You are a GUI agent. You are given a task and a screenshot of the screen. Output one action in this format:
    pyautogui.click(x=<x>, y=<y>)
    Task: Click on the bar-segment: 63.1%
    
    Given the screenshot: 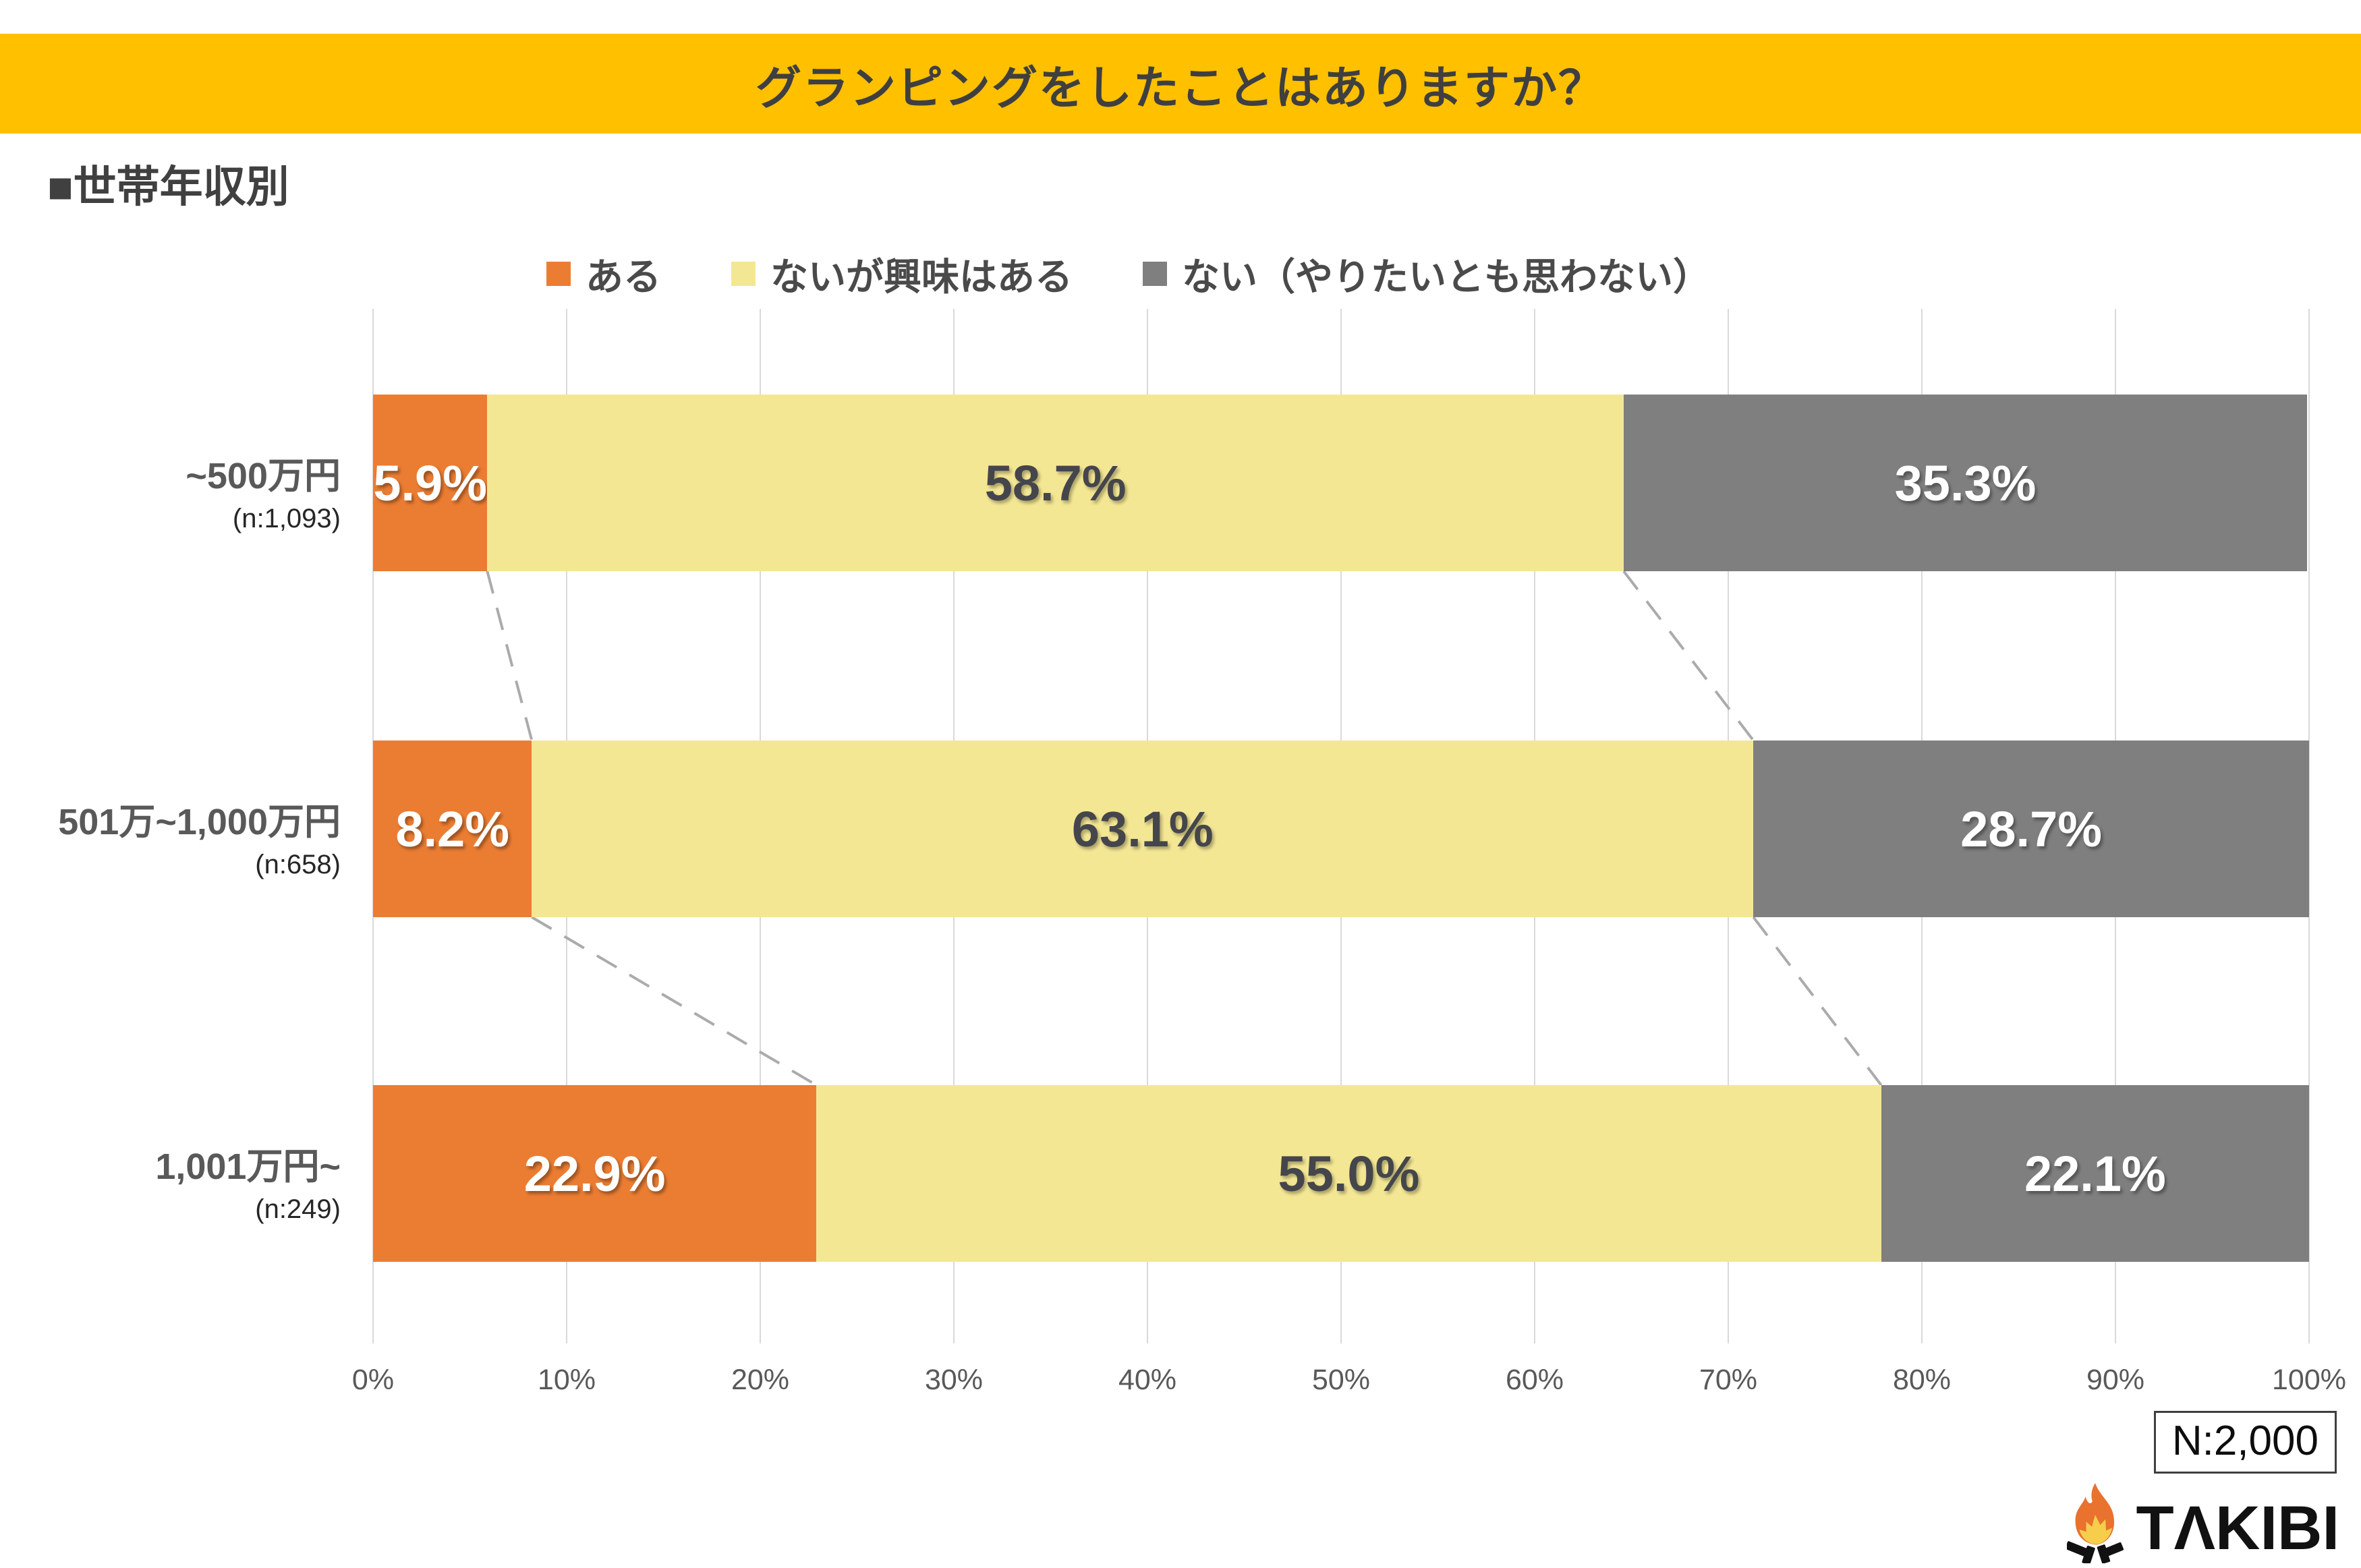 What is the action you would take?
    pyautogui.click(x=1143, y=829)
    